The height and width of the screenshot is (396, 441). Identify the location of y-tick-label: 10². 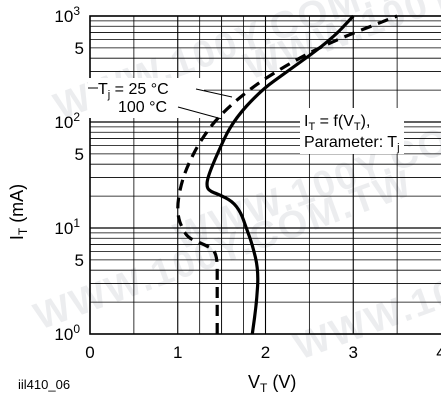
(67, 121).